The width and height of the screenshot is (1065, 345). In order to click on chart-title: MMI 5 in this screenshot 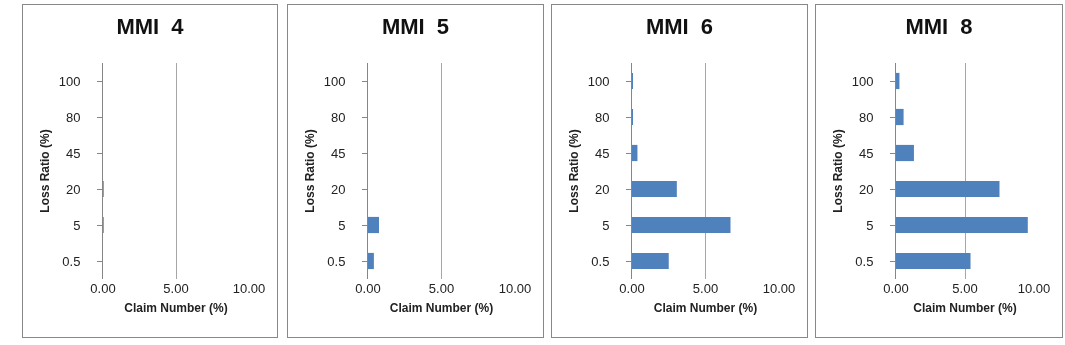, I will do `click(415, 26)`.